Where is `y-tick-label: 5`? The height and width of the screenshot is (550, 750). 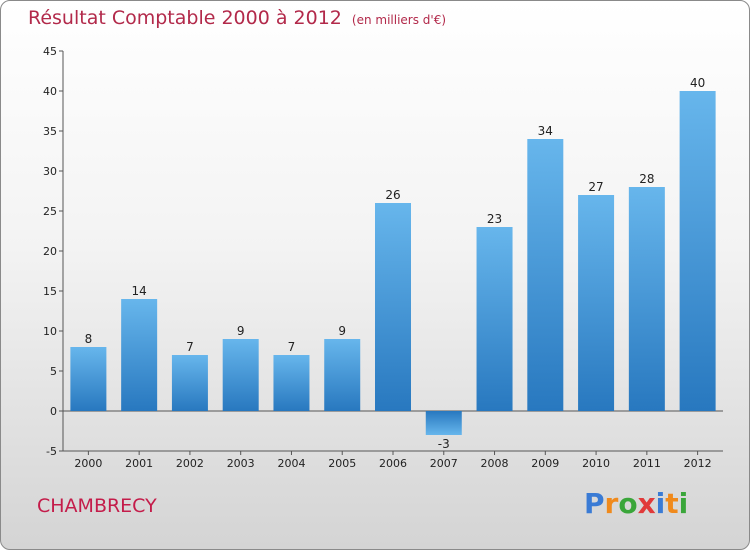
y-tick-label: 5 is located at coordinates (53, 371).